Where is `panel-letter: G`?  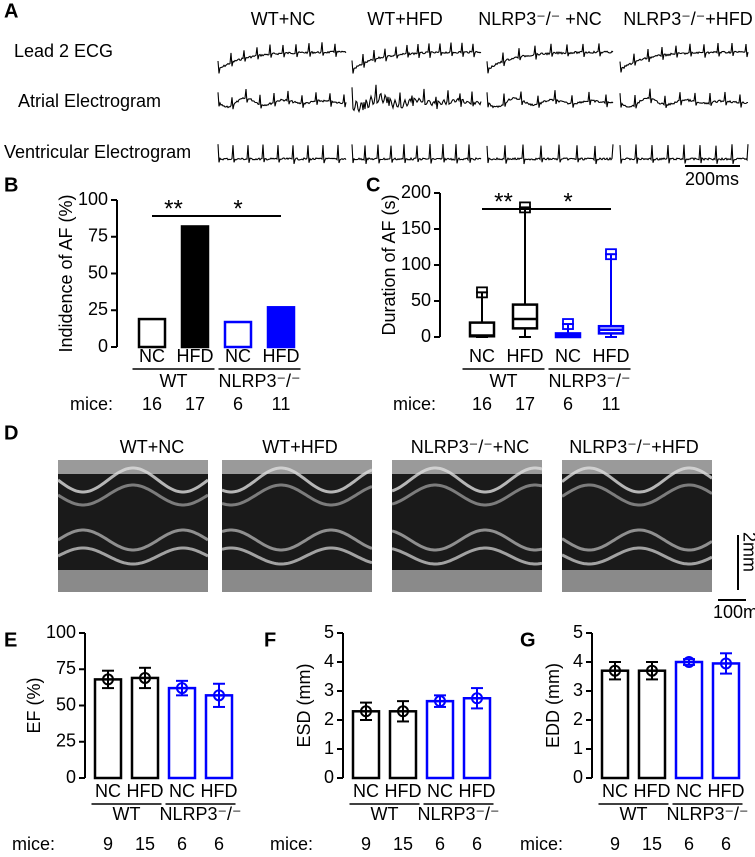
panel-letter: G is located at coordinates (528, 640).